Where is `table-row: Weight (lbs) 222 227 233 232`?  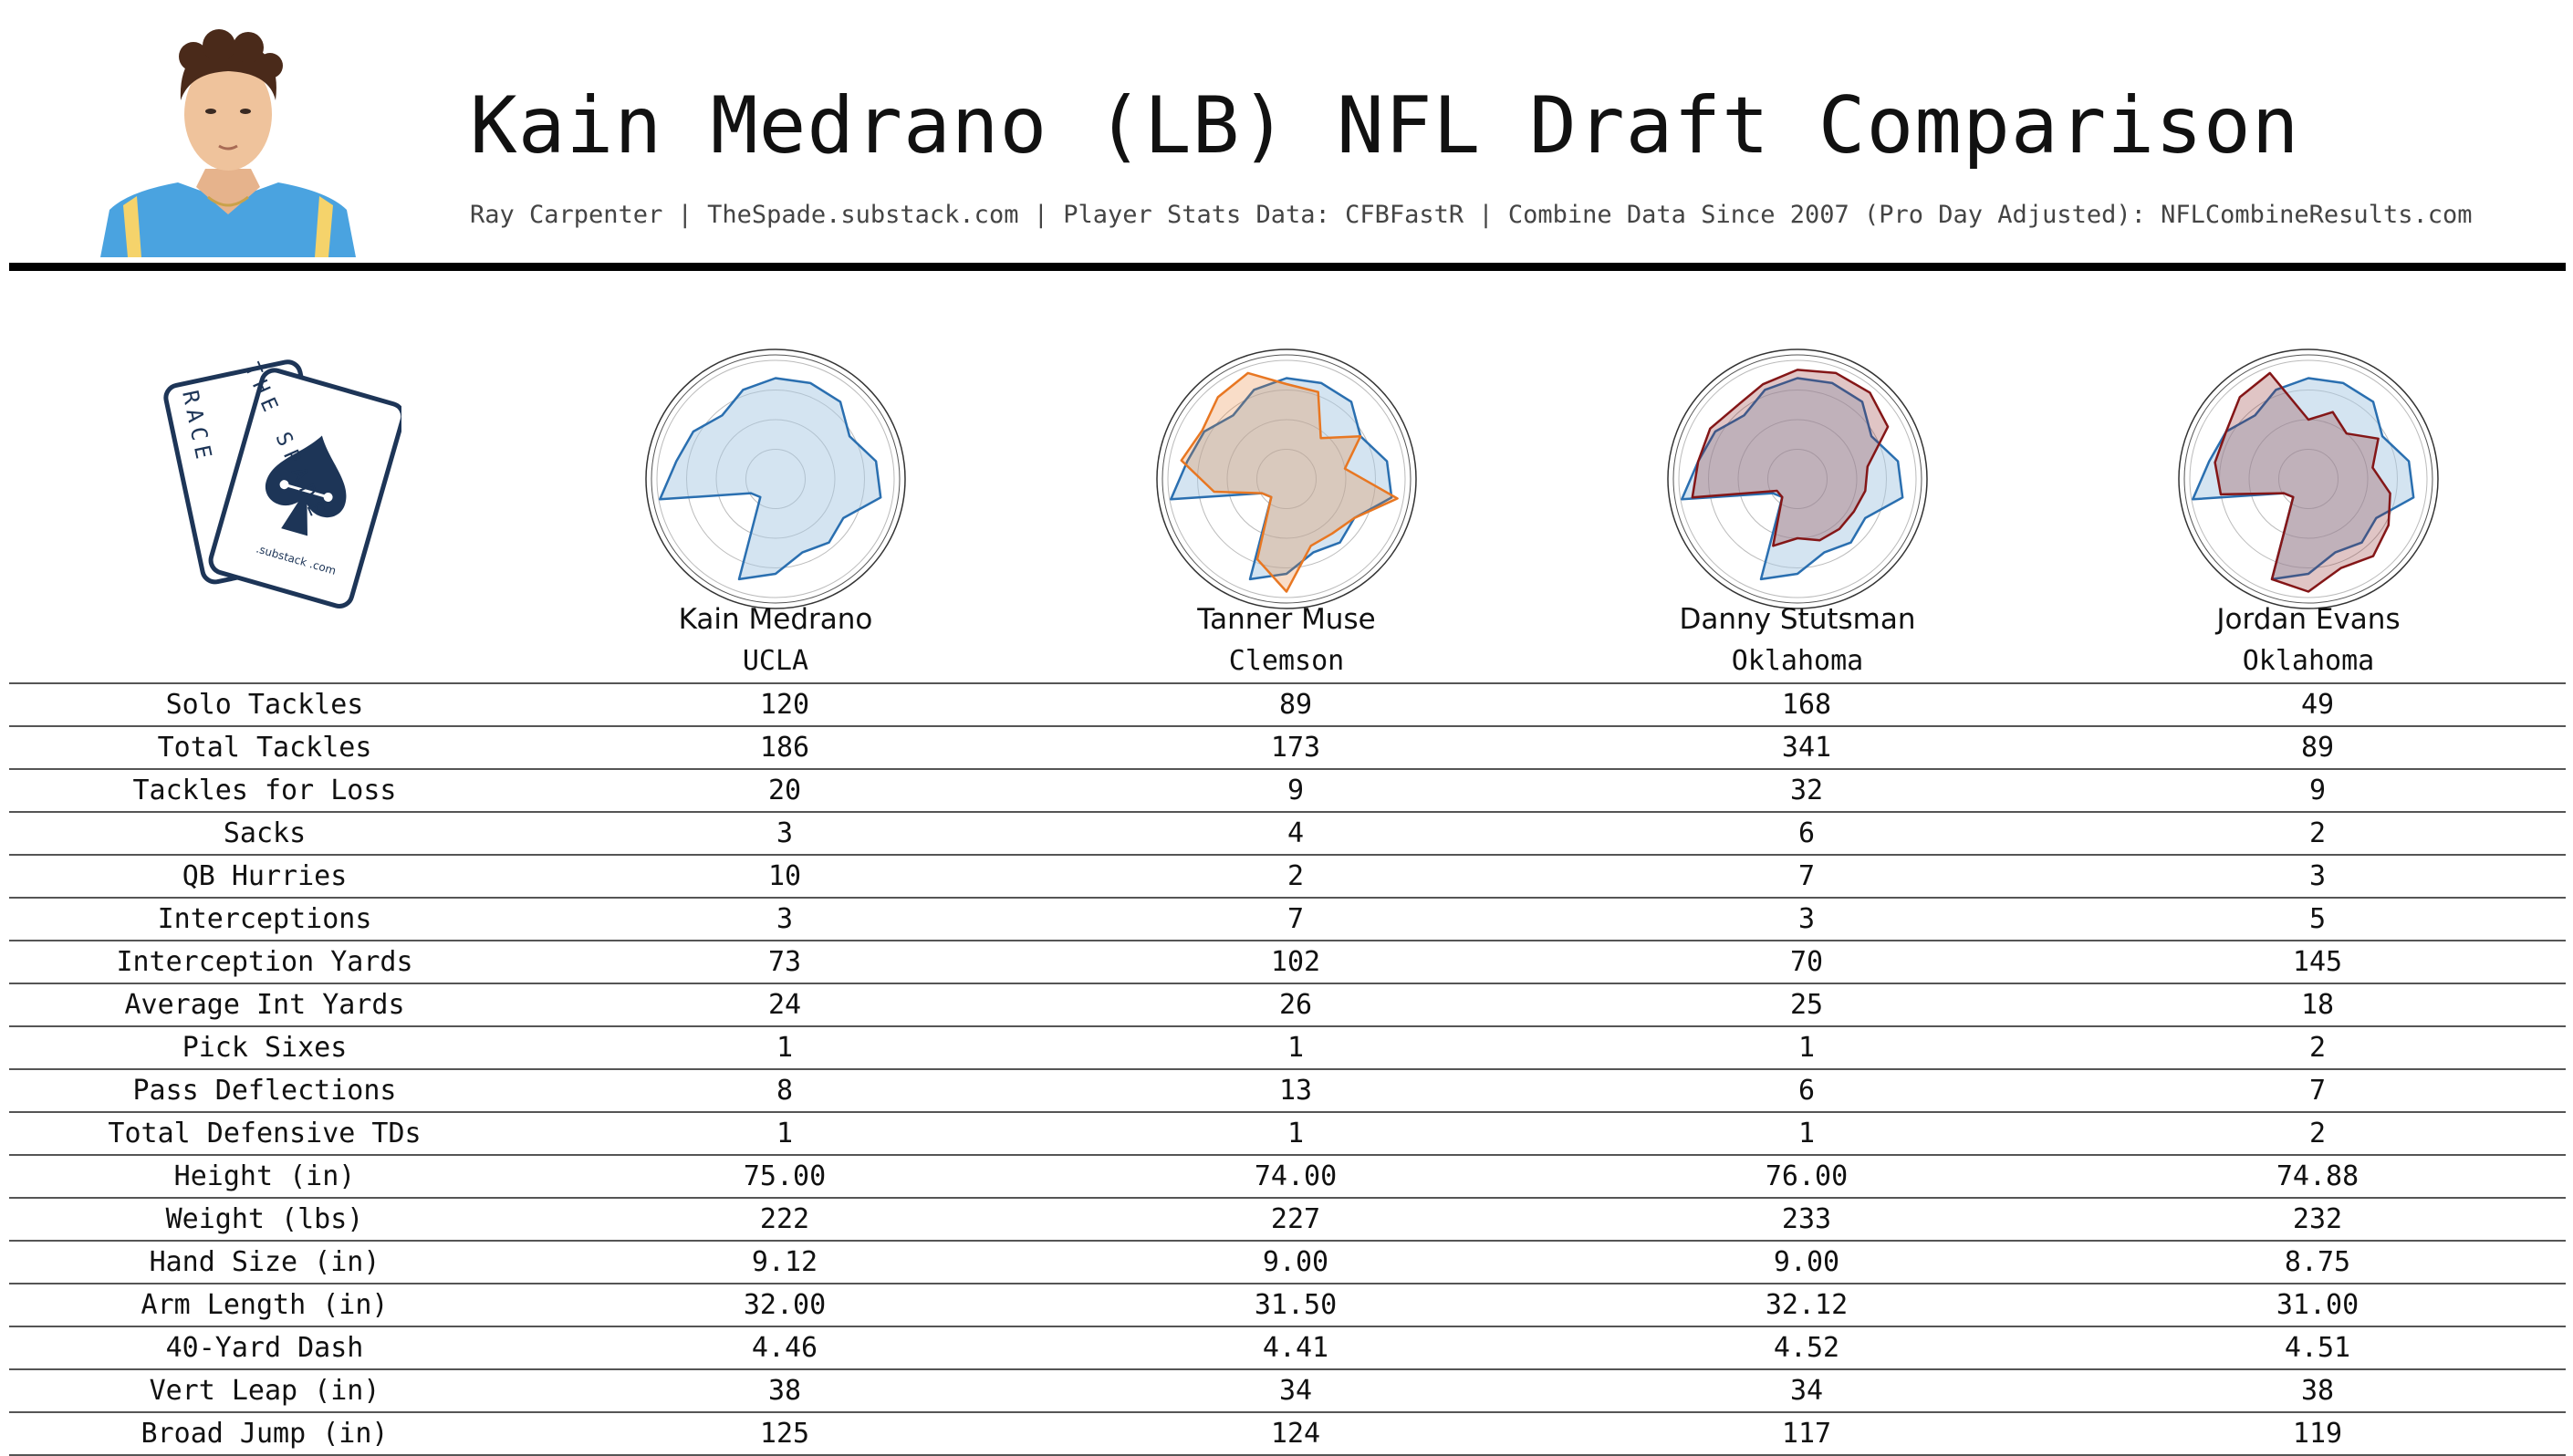 table-row: Weight (lbs) 222 227 233 232 is located at coordinates (1287, 1218).